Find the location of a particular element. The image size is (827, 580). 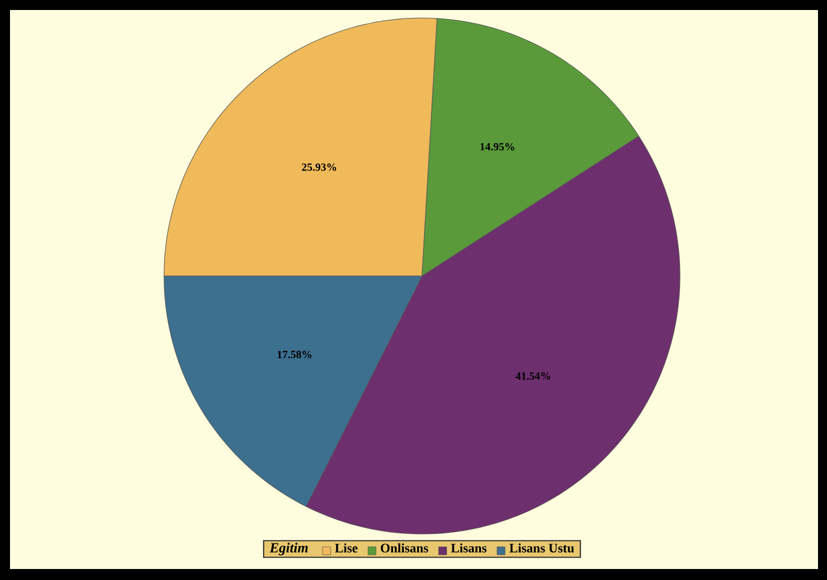

legend-label: Lisans is located at coordinates (469, 547).